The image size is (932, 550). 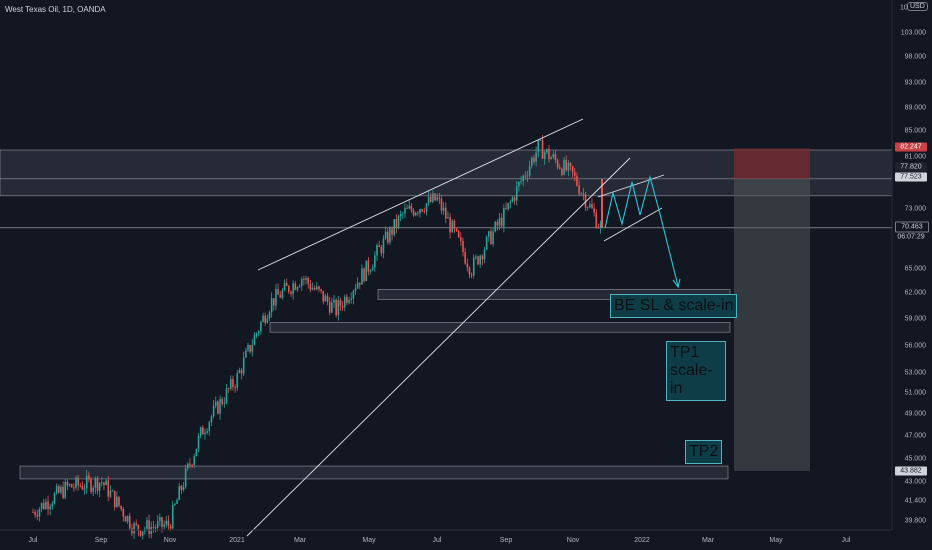 I want to click on time-tick: May, so click(x=776, y=540).